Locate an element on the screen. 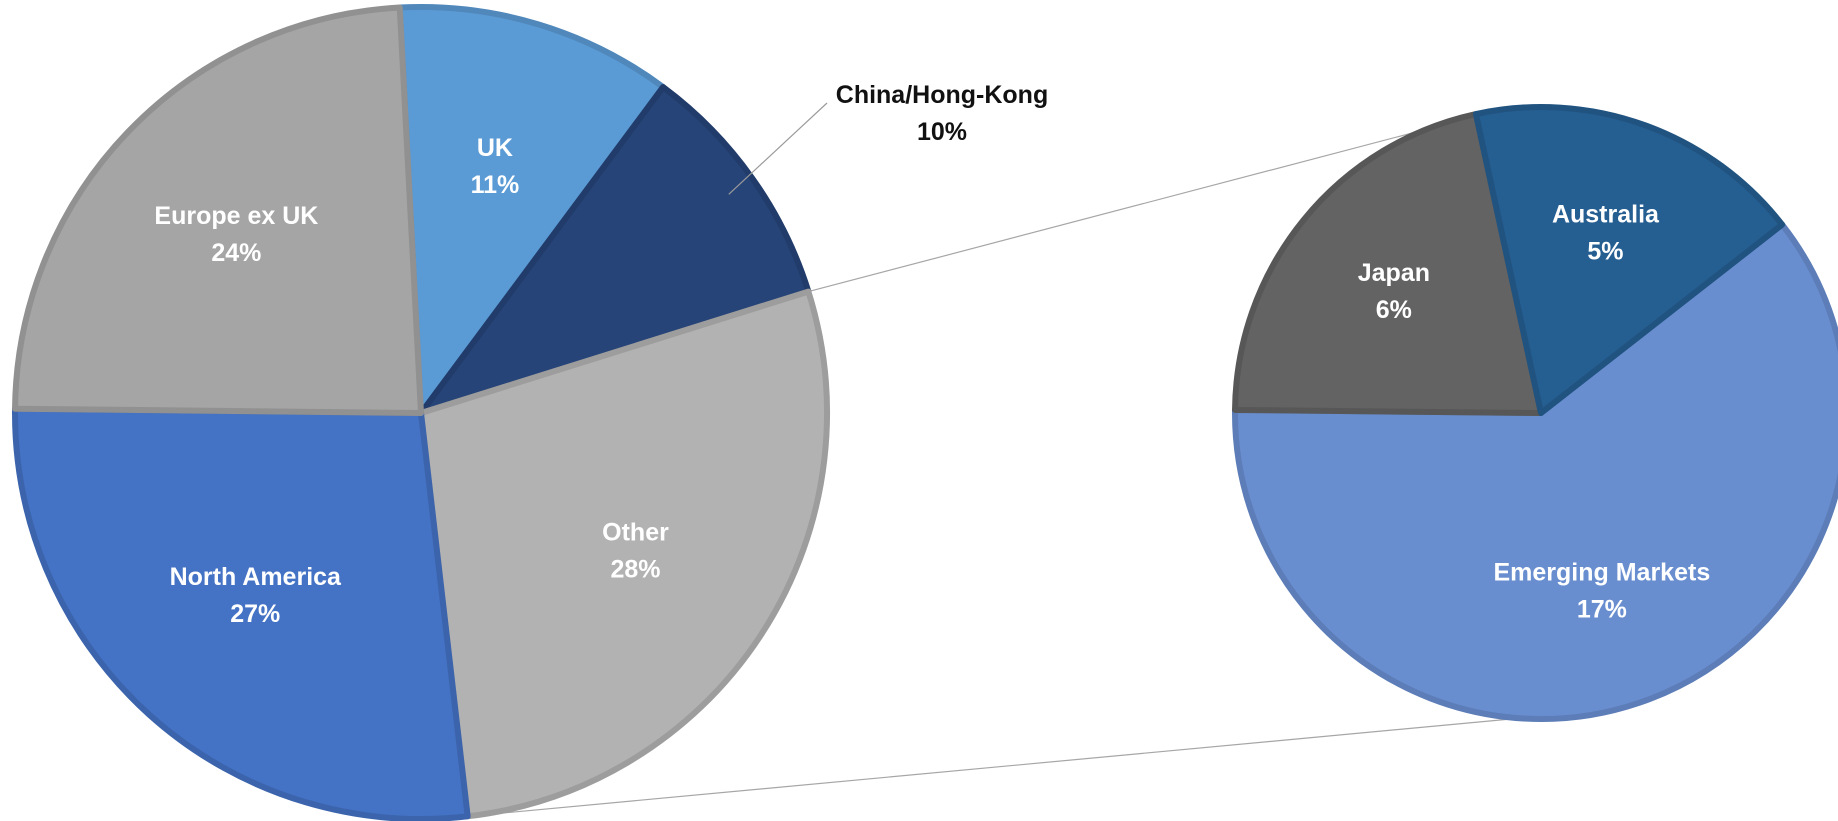 The height and width of the screenshot is (821, 1838). connector-line-bottom is located at coordinates (989, 767).